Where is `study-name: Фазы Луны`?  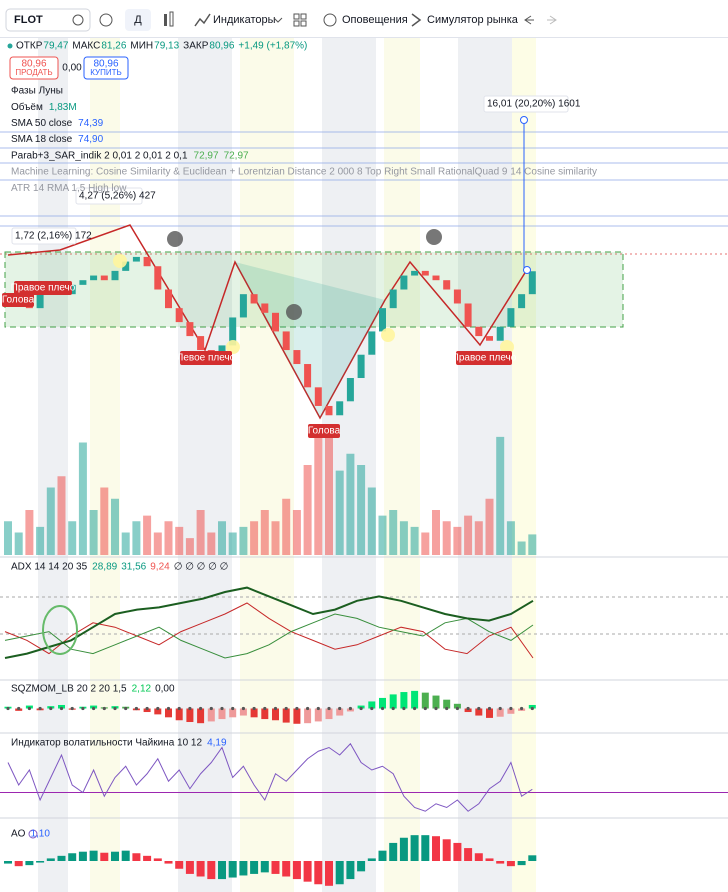
study-name: Фазы Луны is located at coordinates (37, 91).